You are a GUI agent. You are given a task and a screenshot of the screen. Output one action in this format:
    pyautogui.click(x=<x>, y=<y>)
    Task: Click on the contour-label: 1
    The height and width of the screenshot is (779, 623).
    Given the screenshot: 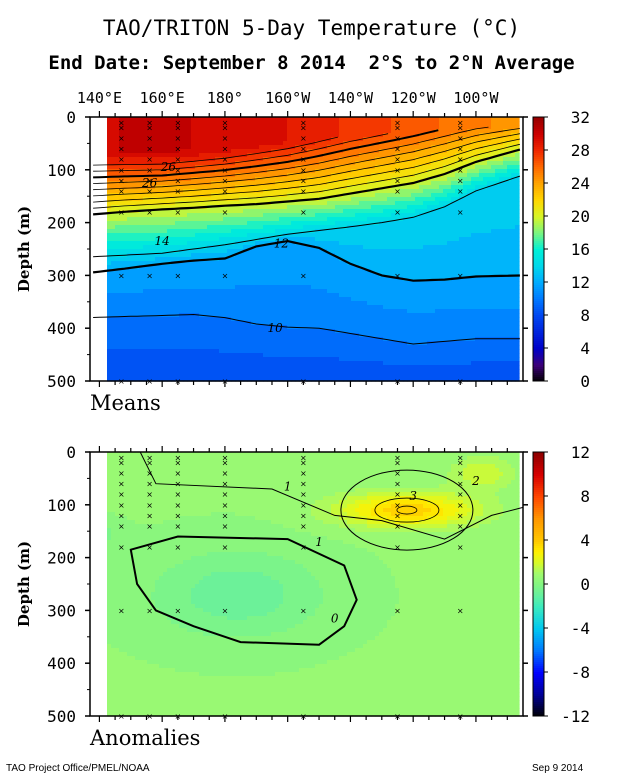 What is the action you would take?
    pyautogui.click(x=288, y=486)
    